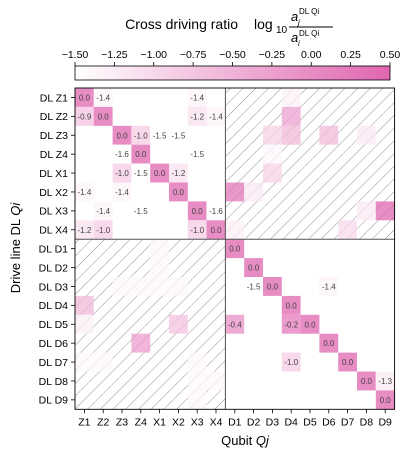 Image resolution: width=415 pixels, height=461 pixels. What do you see at coordinates (54, 401) in the screenshot?
I see `y-tick-label: DL D9` at bounding box center [54, 401].